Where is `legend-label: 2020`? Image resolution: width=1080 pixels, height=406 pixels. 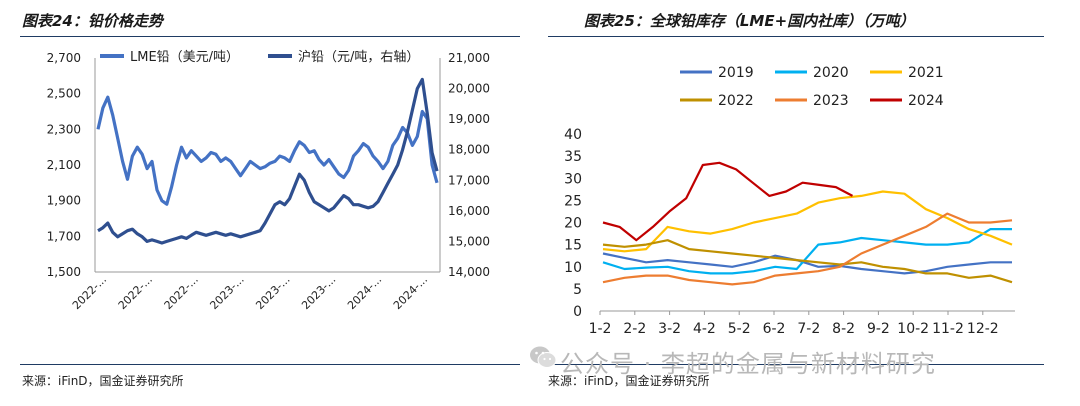 legend-label: 2020 is located at coordinates (831, 73).